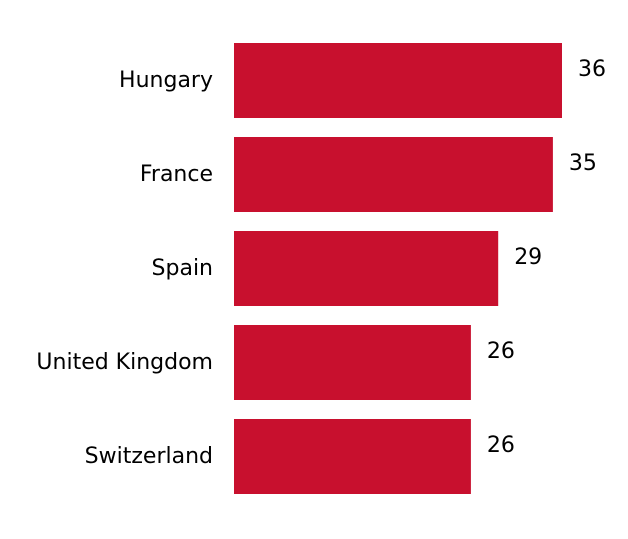 This screenshot has height=539, width=628. Describe the element at coordinates (352, 456) in the screenshot. I see `bar-switzerland` at that location.